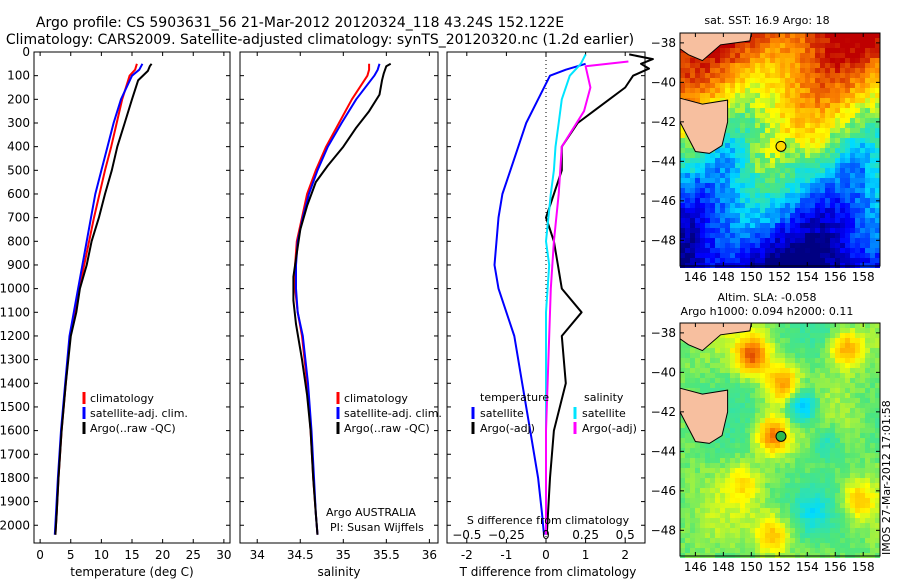 This screenshot has width=900, height=580. What do you see at coordinates (781, 436) in the screenshot?
I see `sla-map-float-marker` at bounding box center [781, 436].